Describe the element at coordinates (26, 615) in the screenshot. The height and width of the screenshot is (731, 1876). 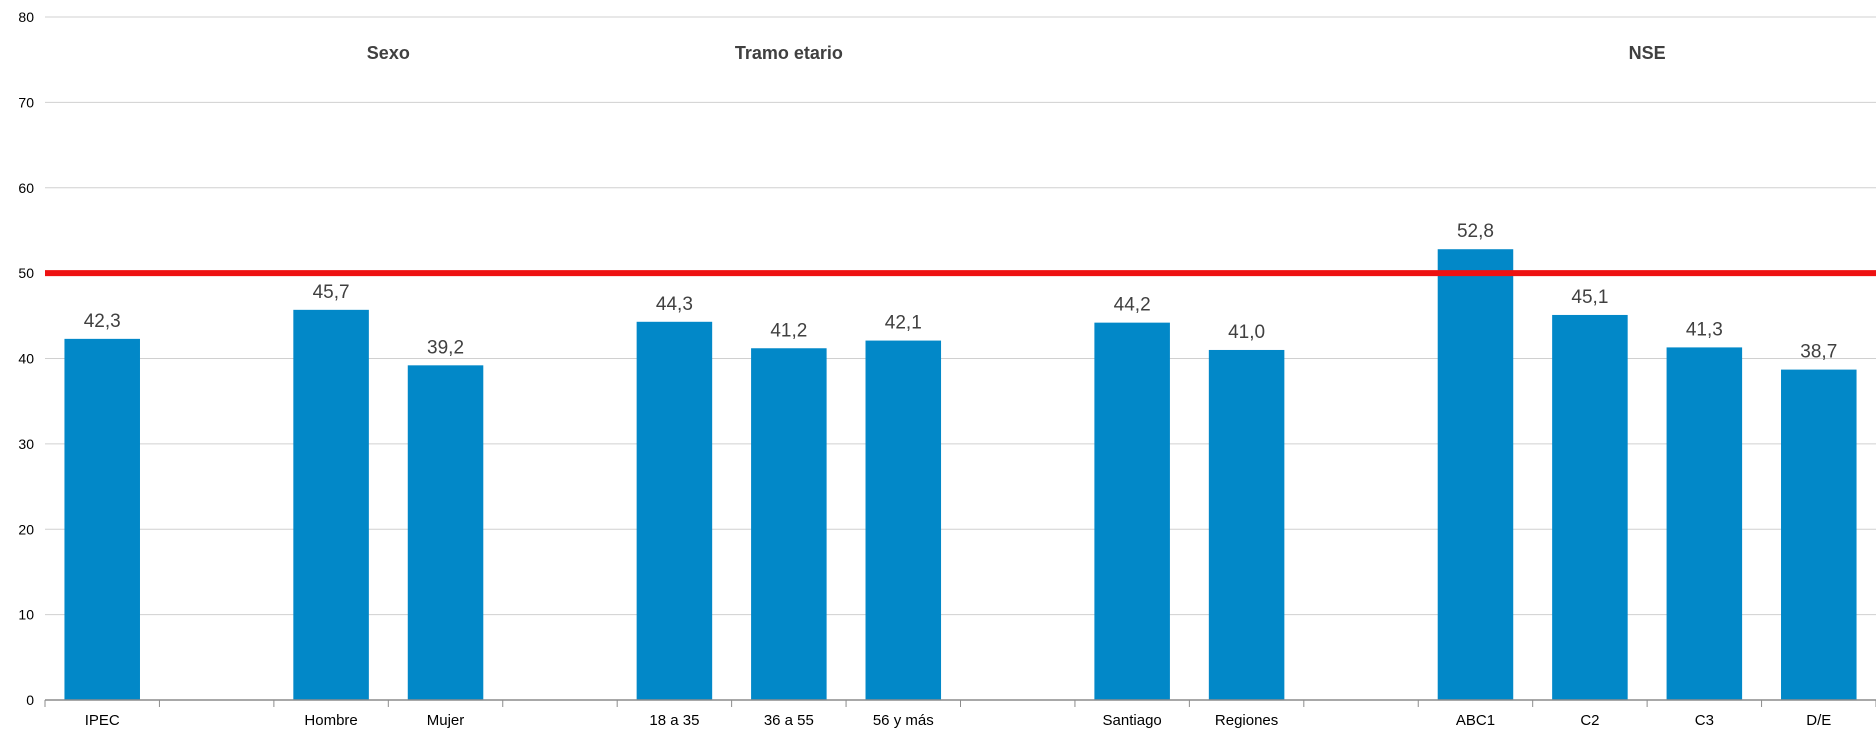
I see `y-tick-label: 10` at that location.